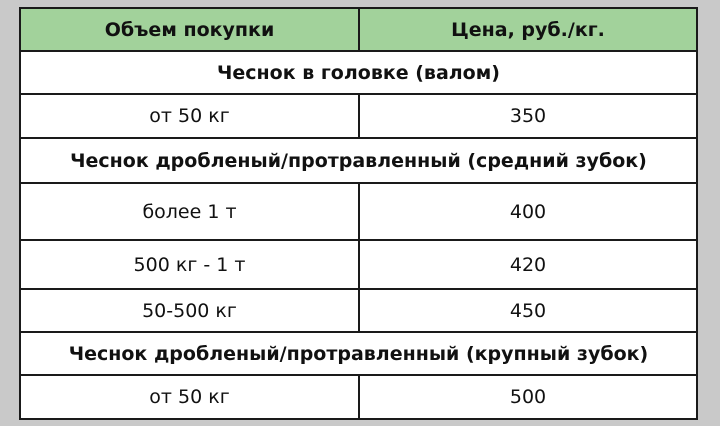 Image resolution: width=720 pixels, height=426 pixels. I want to click on price-cell: 500, so click(528, 397).